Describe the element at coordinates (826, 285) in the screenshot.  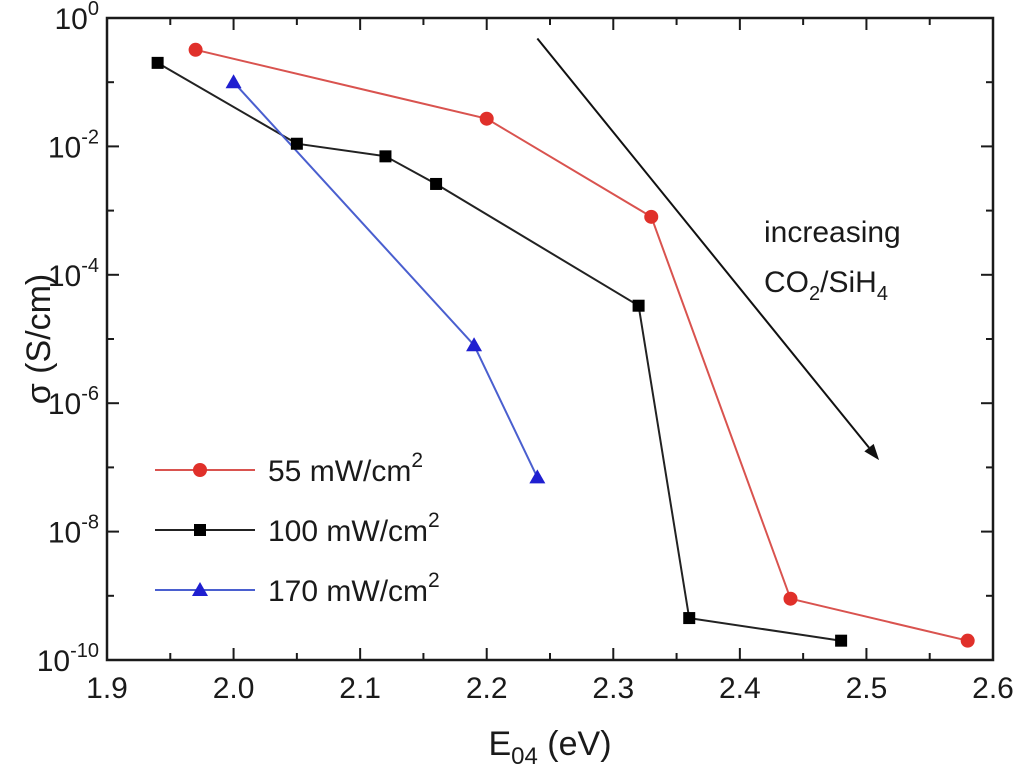
I see `annotation-line2: CO2/SiH4` at that location.